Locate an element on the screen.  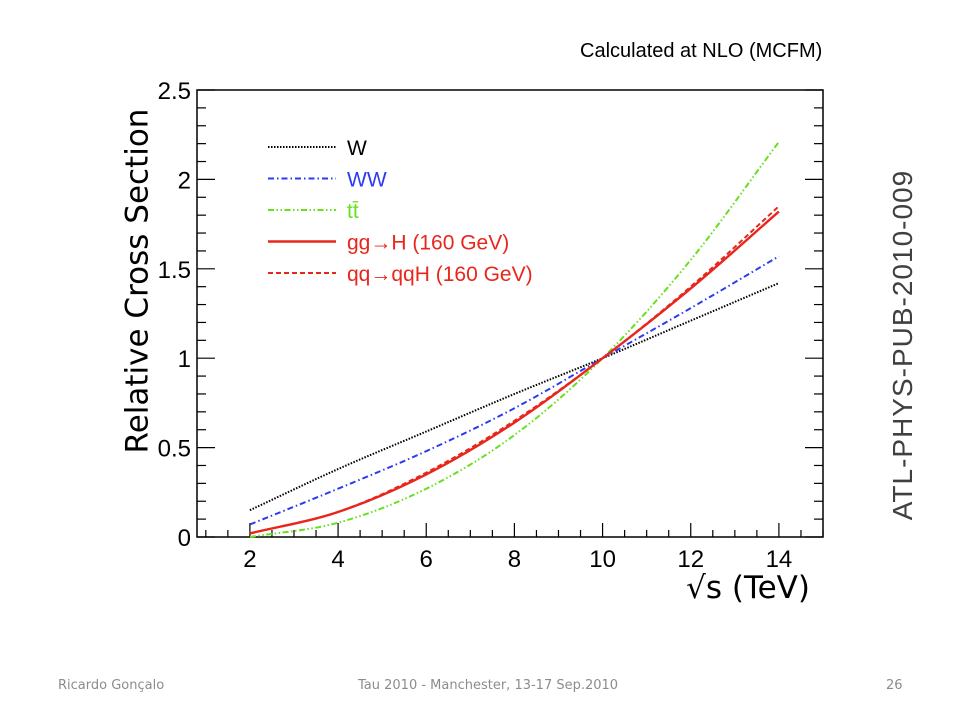
legend-label: WW is located at coordinates (367, 180).